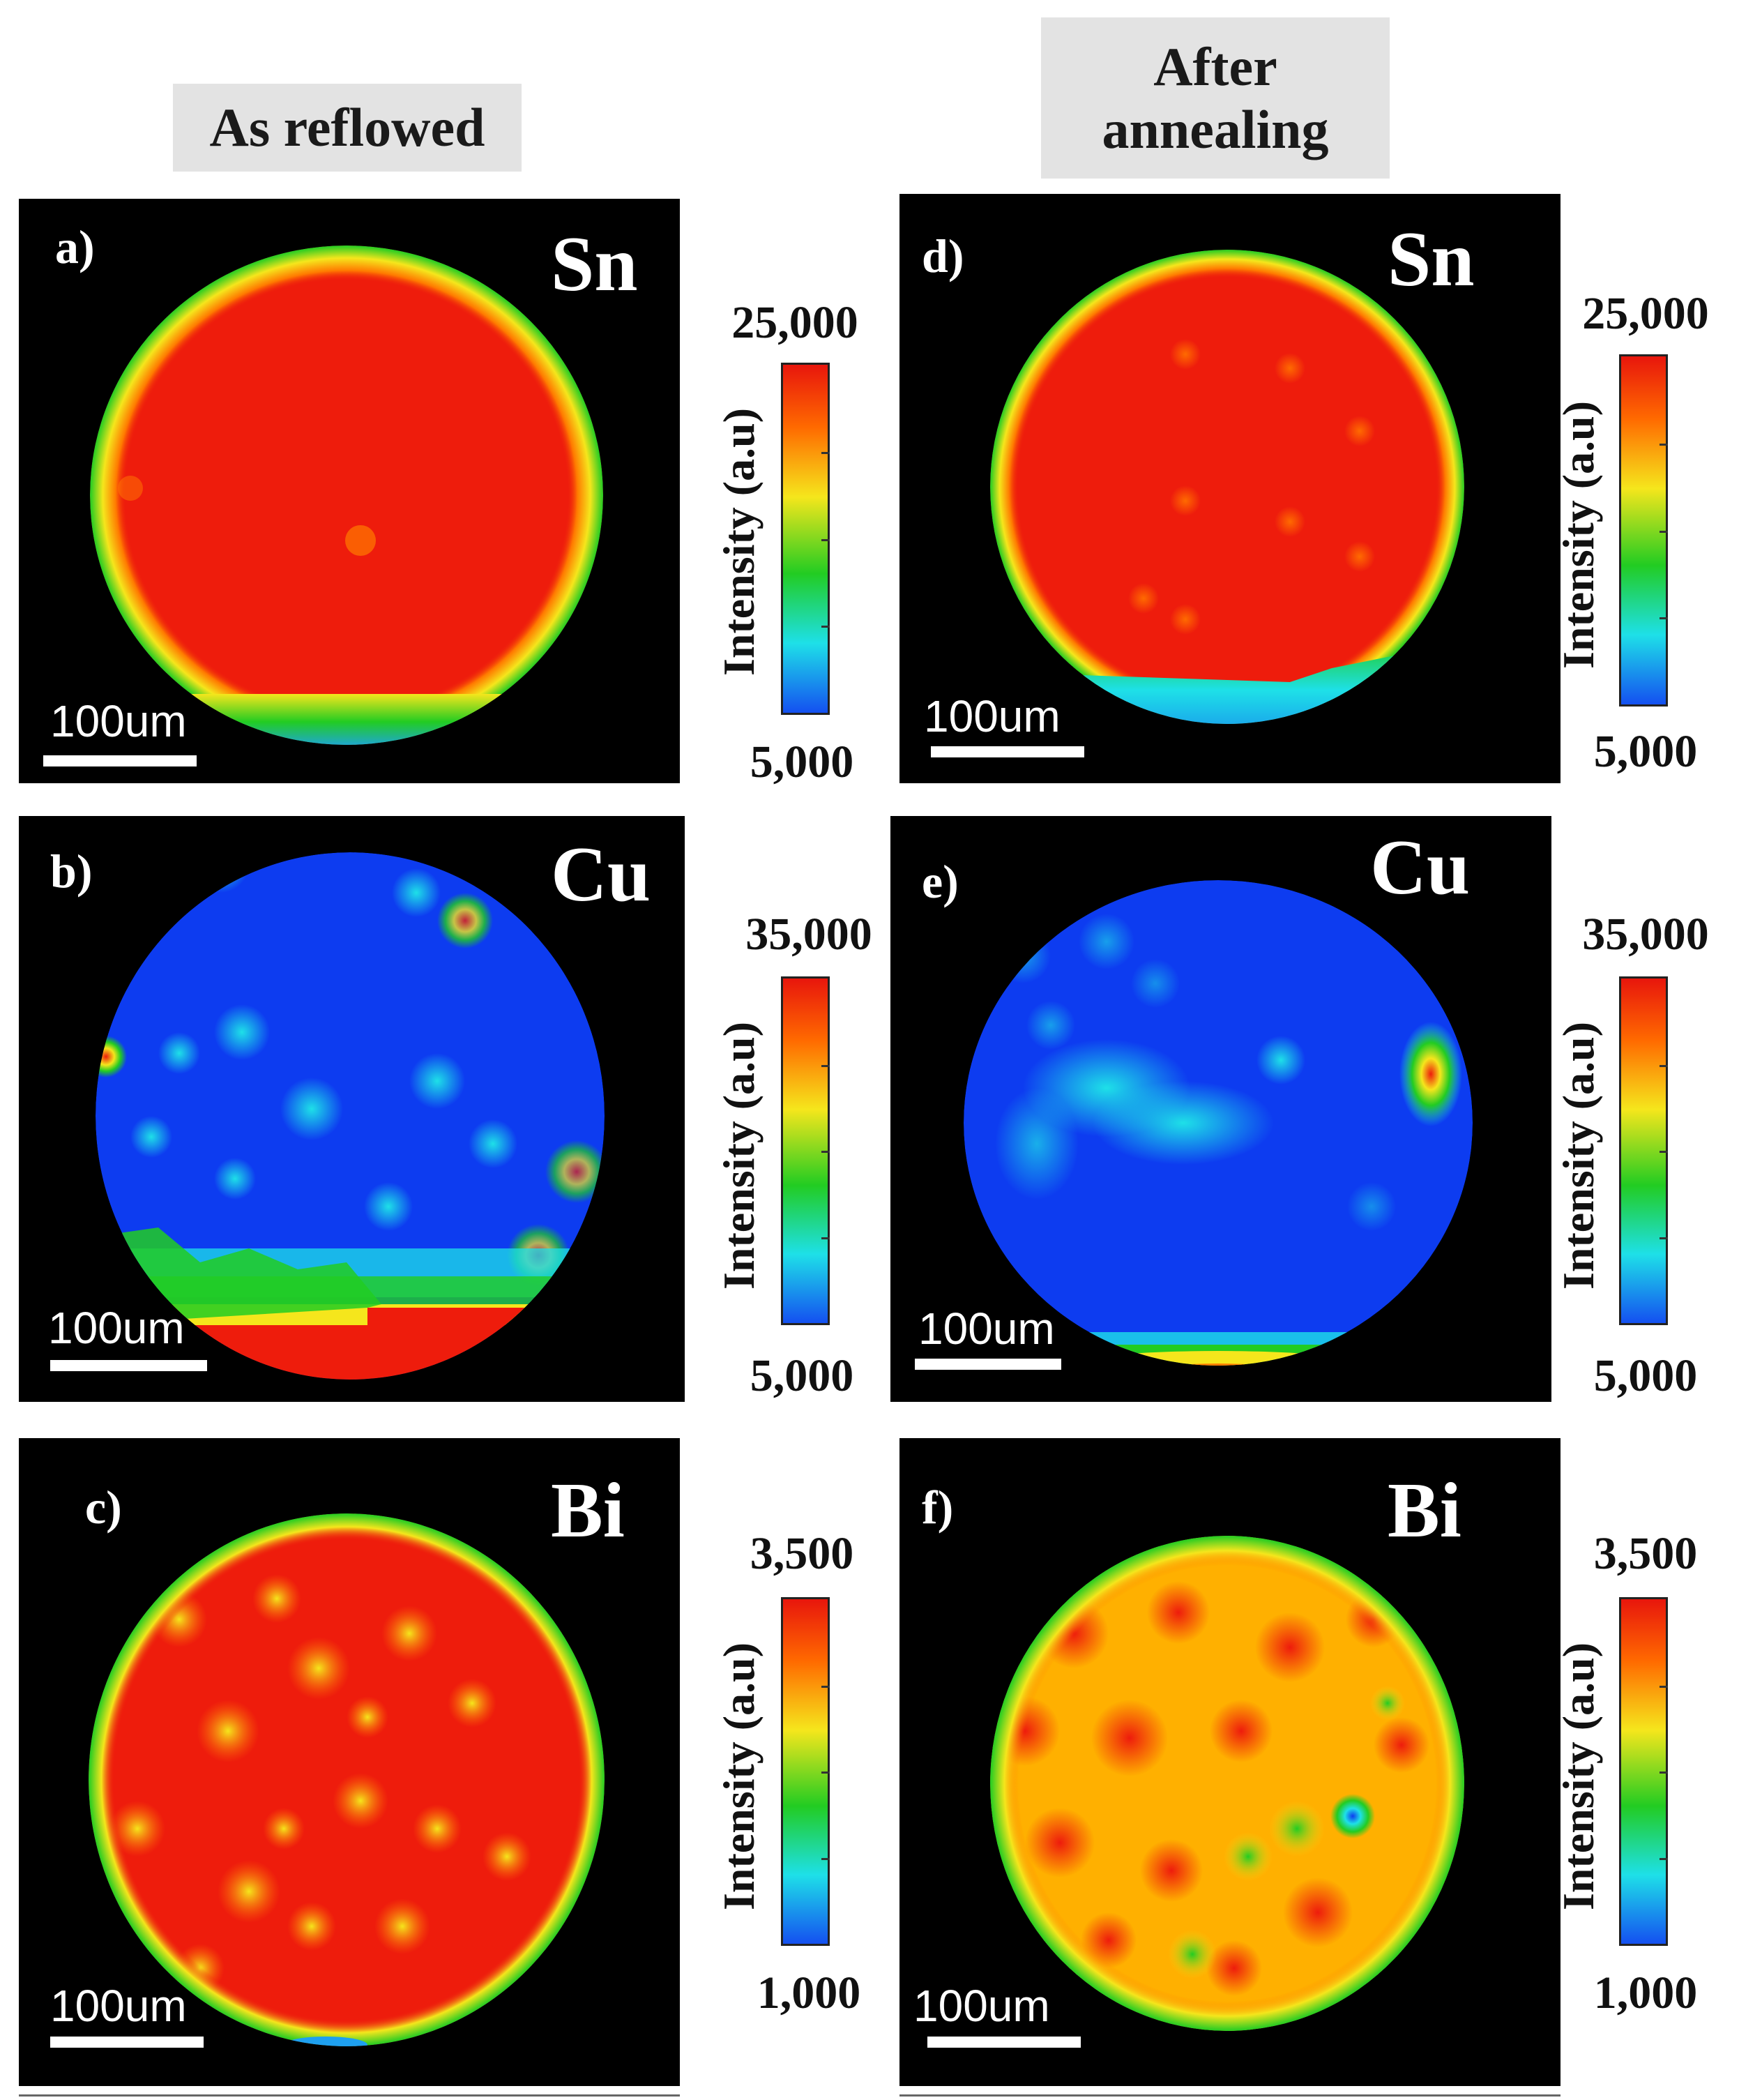 The height and width of the screenshot is (2100, 1739). I want to click on panel-label-e: e), so click(941, 882).